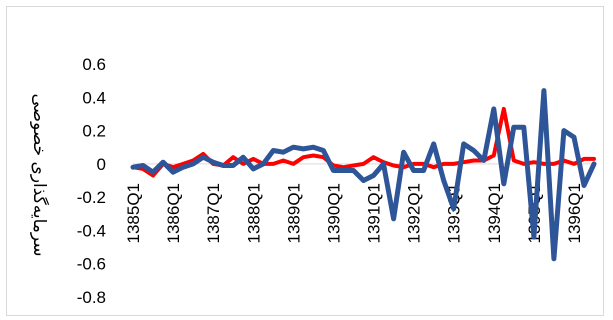  I want to click on y-tick-label: -0.8, so click(91, 297).